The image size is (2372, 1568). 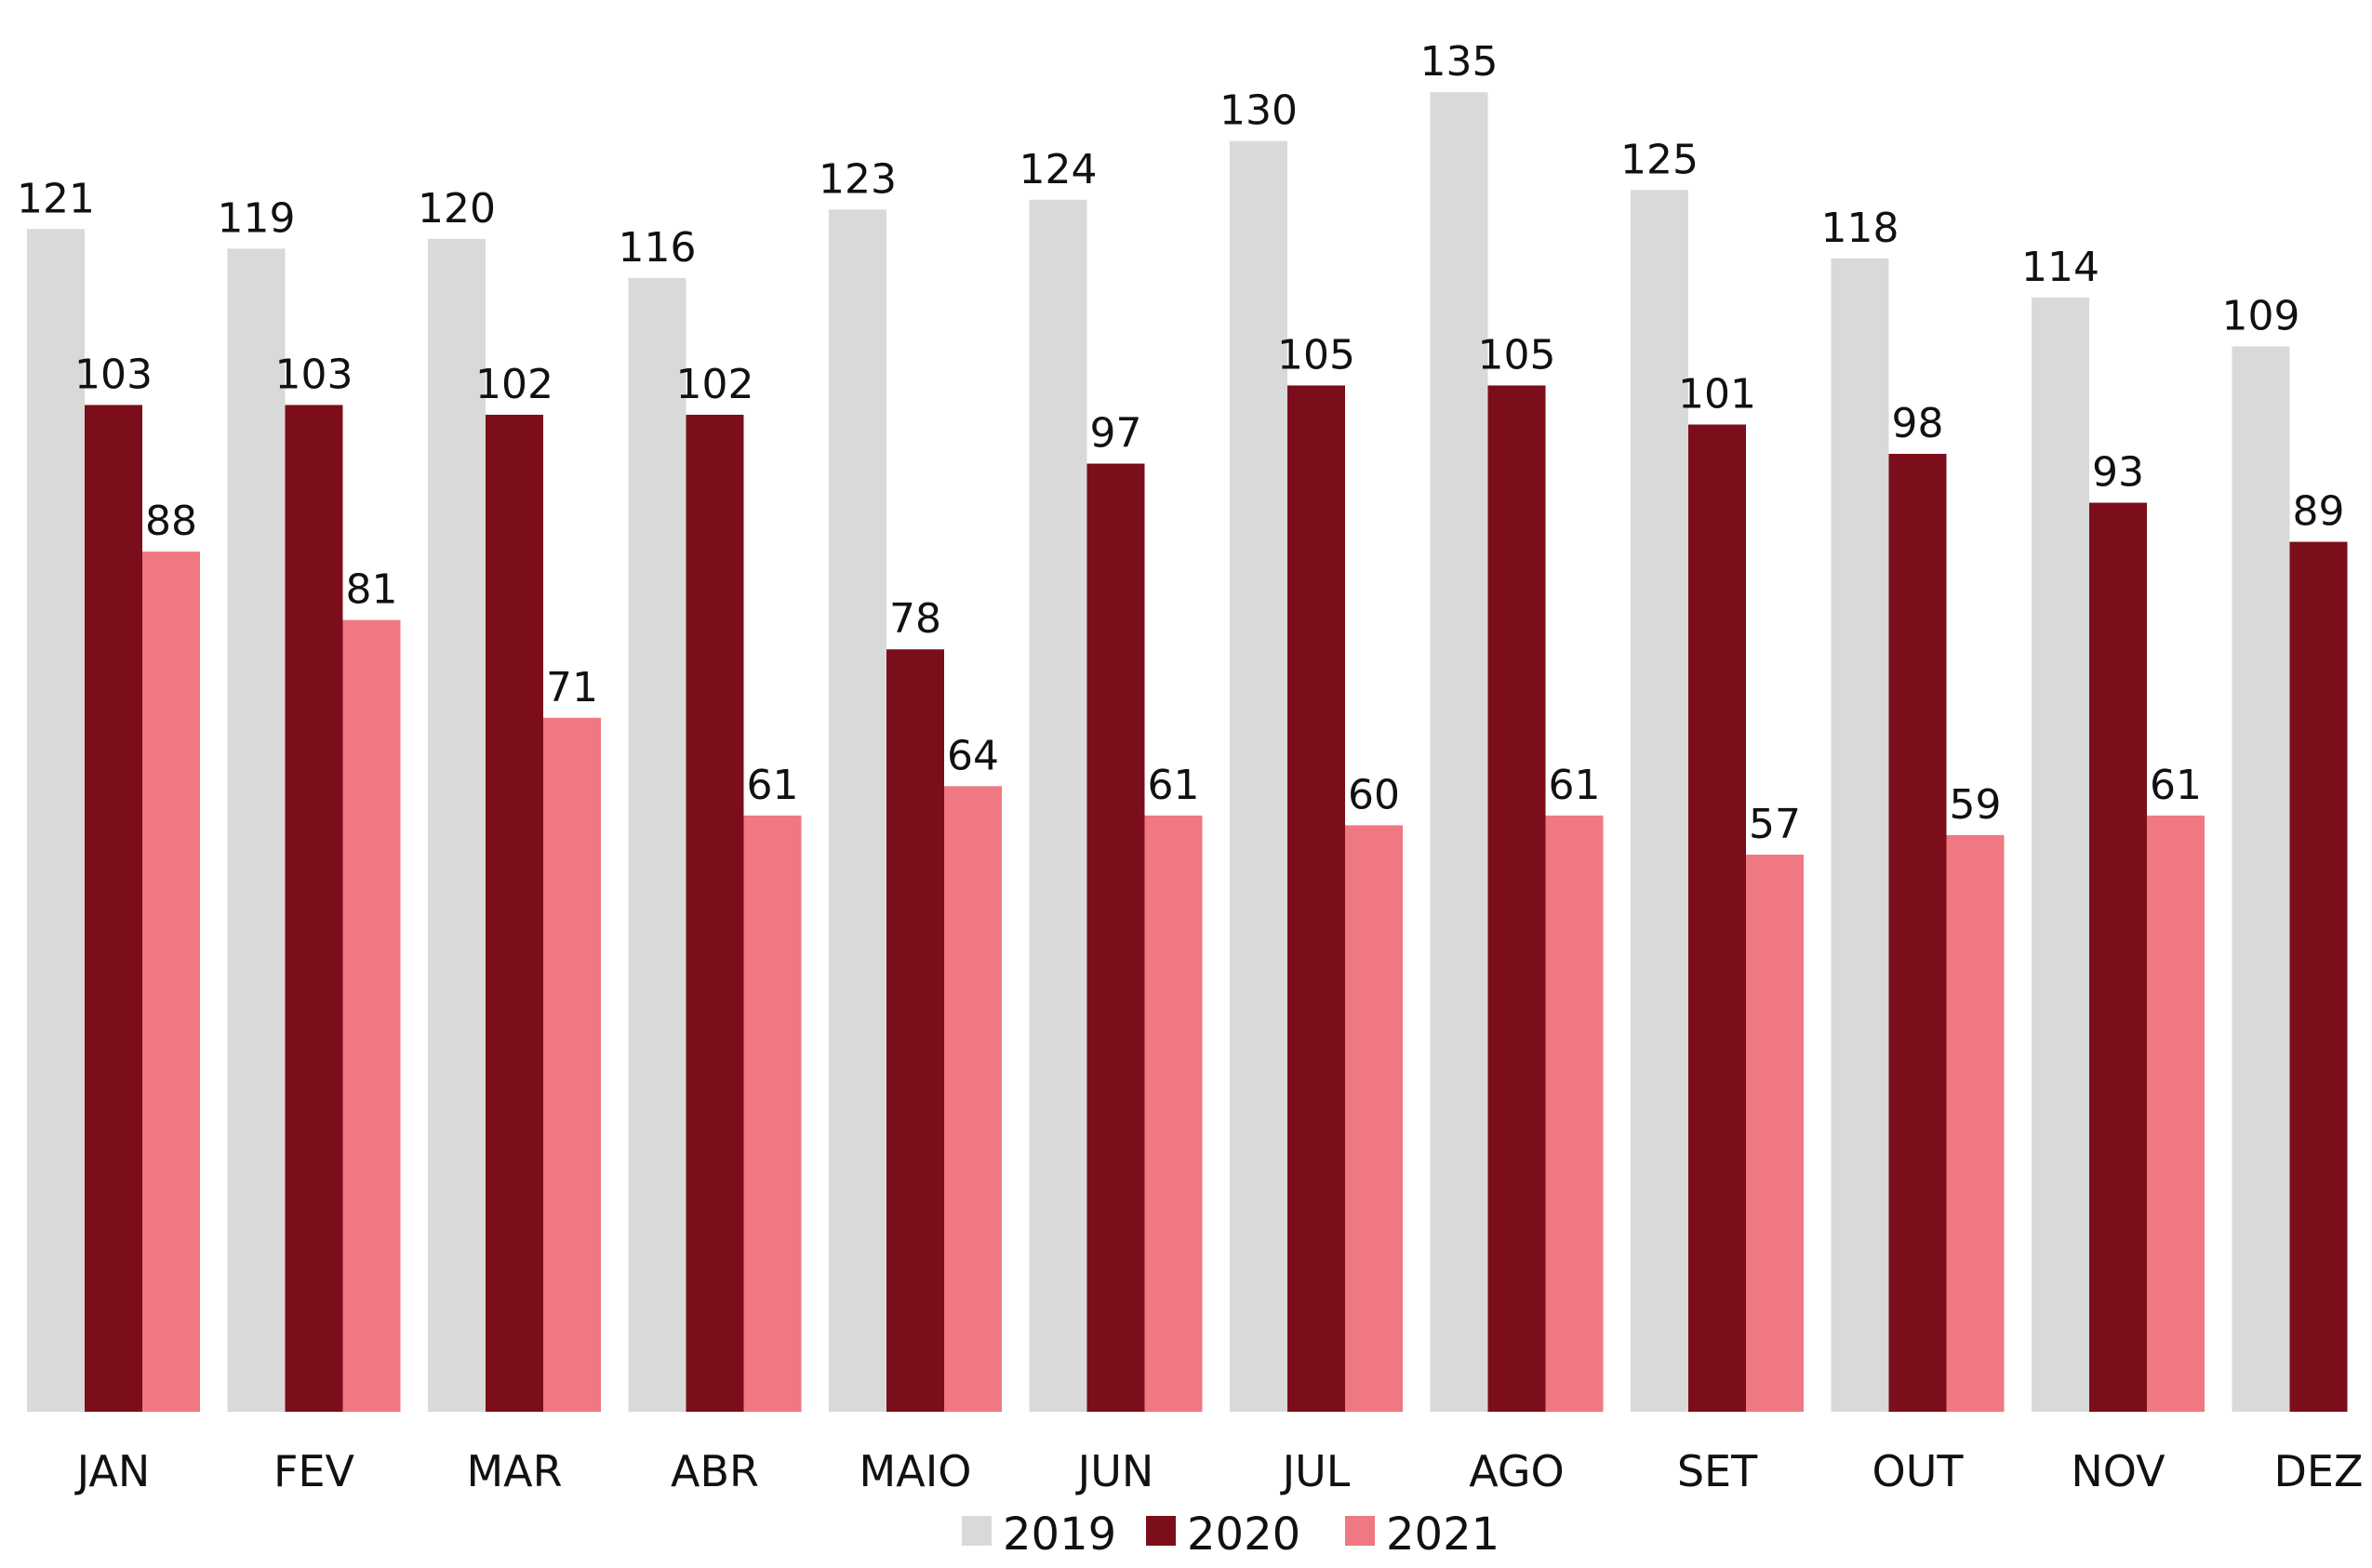 I want to click on legend-label-2019: 2019, so click(x=1059, y=1534).